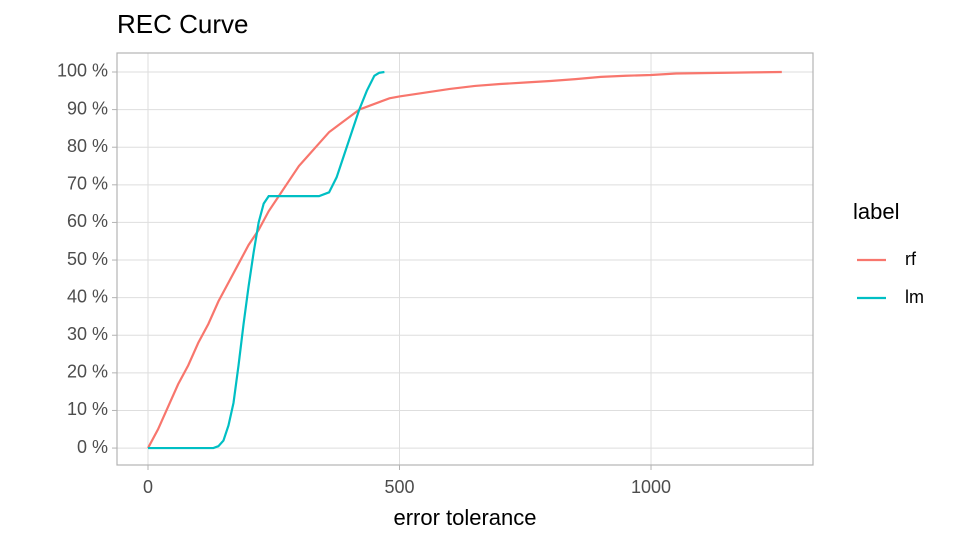 The image size is (955, 545). I want to click on y-tick-label: 70 %, so click(87, 184).